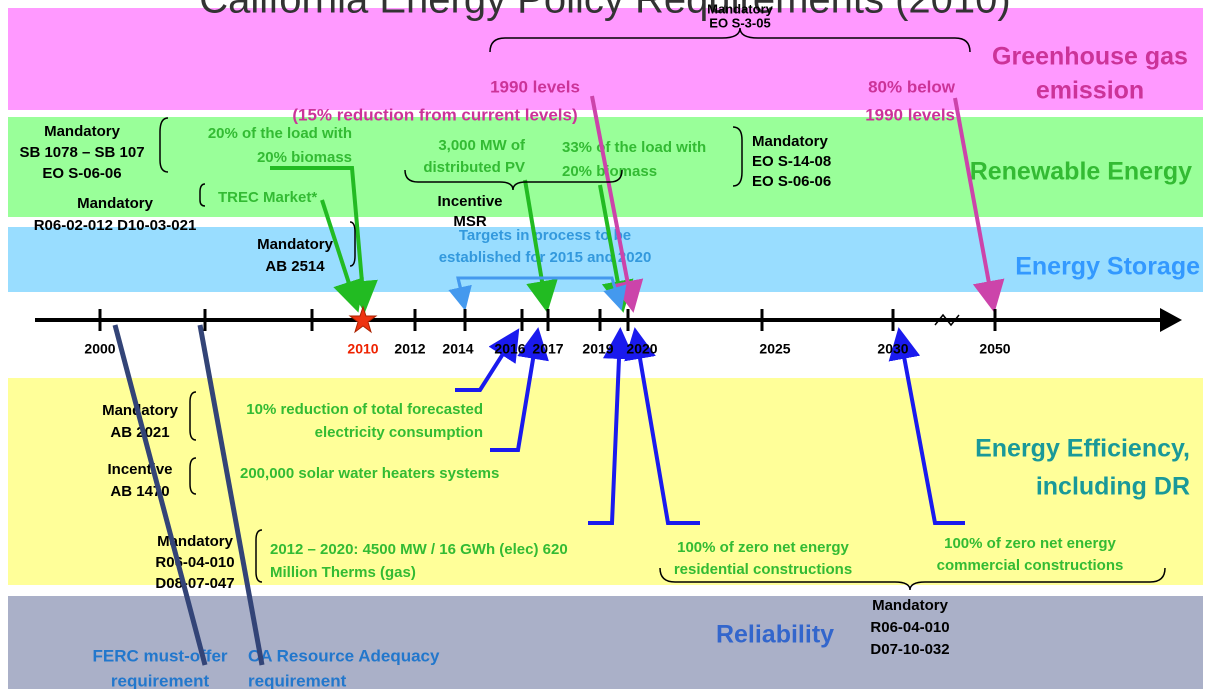 The image size is (1211, 689). I want to click on annotation: 2012 – 2020: 4500 MW / 16 GWh (elec) 620, so click(419, 549).